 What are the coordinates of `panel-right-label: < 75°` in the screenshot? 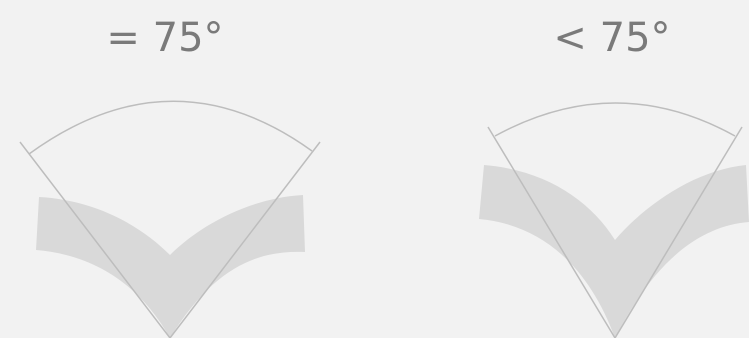 It's located at (612, 38).